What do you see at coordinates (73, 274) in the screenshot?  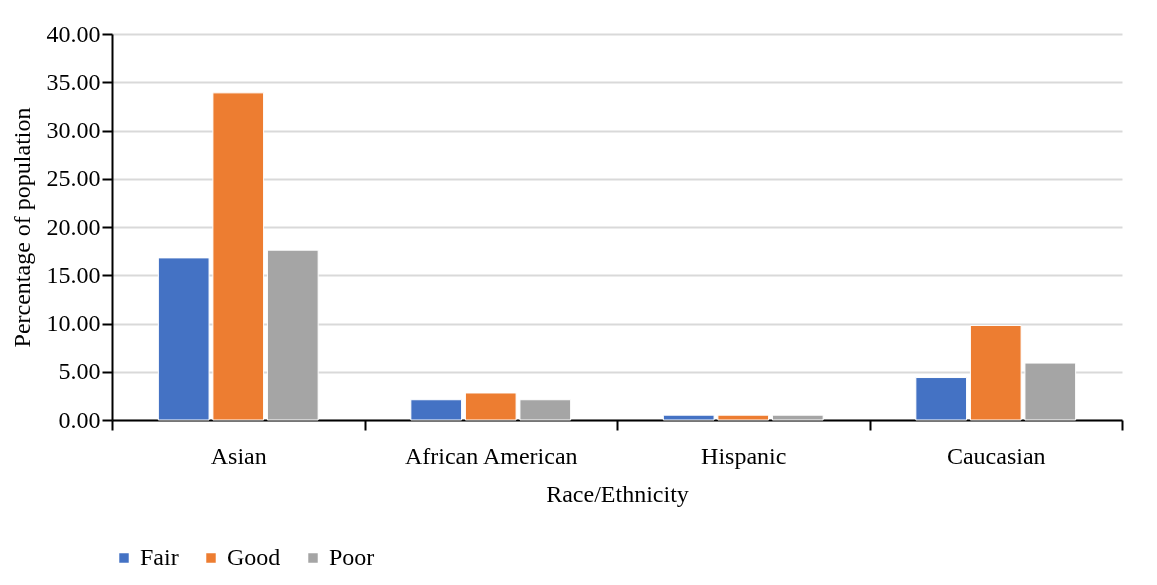 I see `y-tick-label: 15.00` at bounding box center [73, 274].